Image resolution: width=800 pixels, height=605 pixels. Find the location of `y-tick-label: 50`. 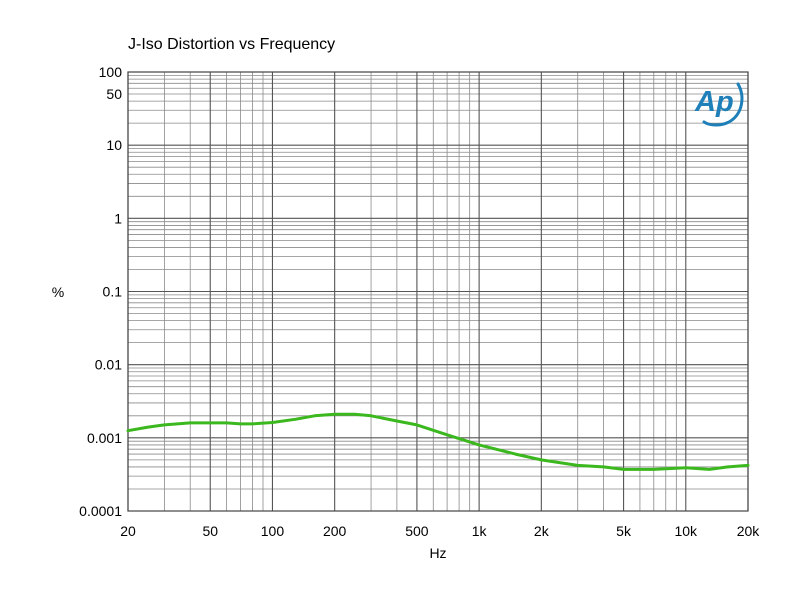

y-tick-label: 50 is located at coordinates (114, 94).